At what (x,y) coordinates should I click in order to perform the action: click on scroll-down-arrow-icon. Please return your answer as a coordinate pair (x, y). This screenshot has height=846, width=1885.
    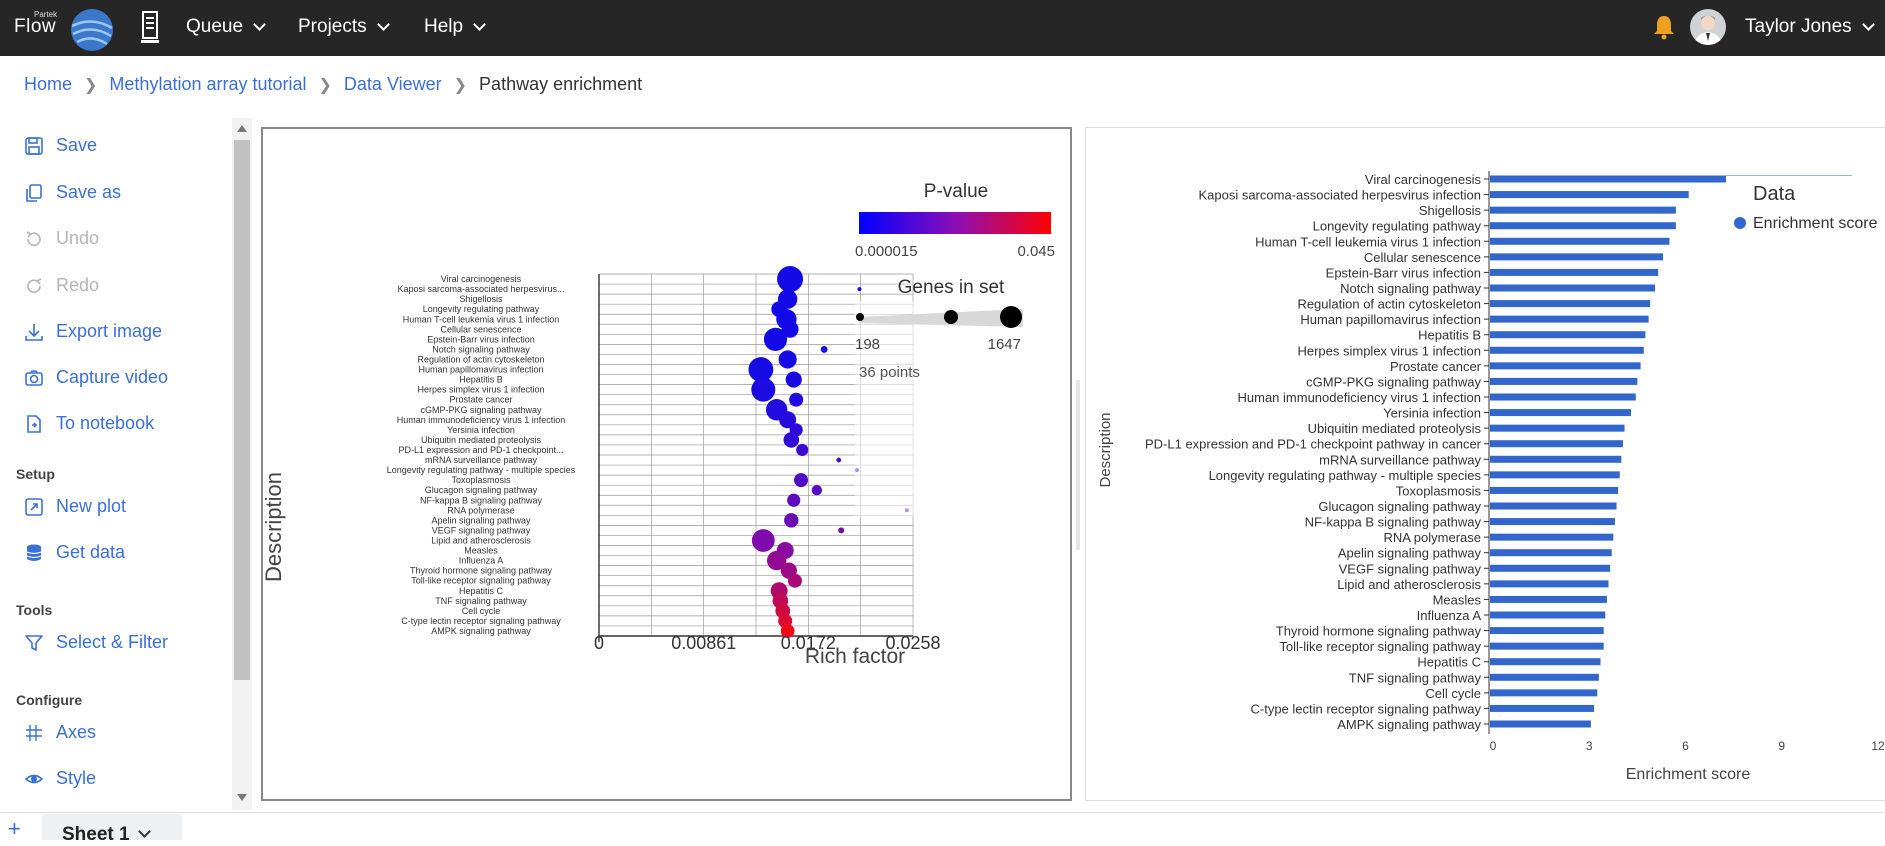
    Looking at the image, I should click on (242, 797).